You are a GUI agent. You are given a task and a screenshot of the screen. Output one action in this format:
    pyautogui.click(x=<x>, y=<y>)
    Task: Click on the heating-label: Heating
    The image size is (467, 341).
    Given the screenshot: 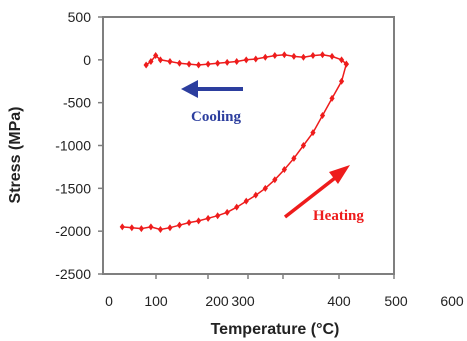 What is the action you would take?
    pyautogui.click(x=338, y=216)
    